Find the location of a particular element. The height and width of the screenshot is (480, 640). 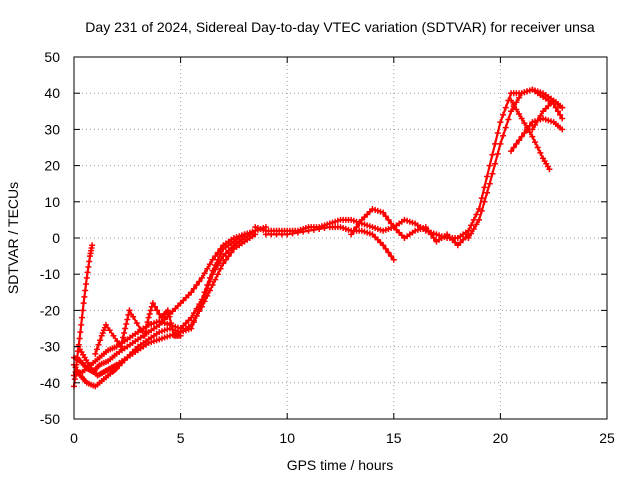

series-line is located at coordinates (159, 305).